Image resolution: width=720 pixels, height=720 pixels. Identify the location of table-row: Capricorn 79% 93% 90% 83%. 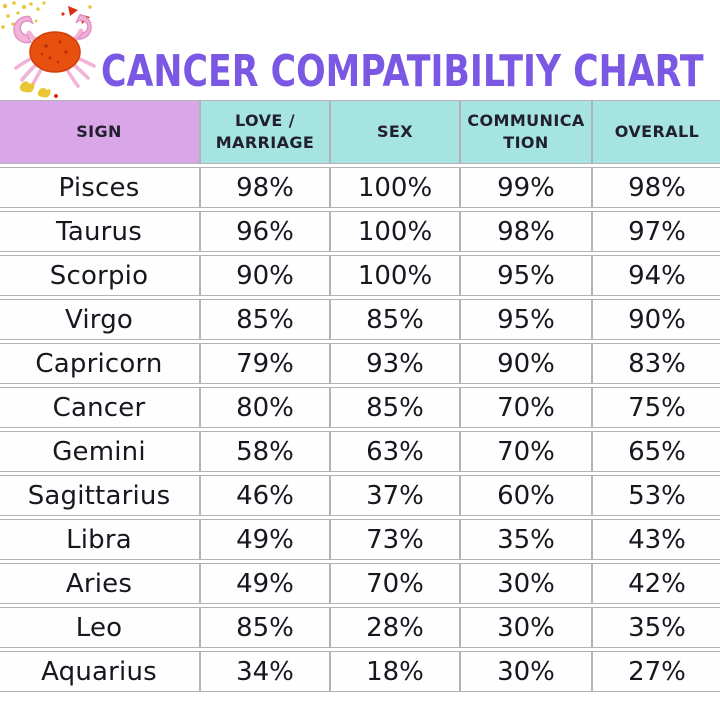
(360, 363).